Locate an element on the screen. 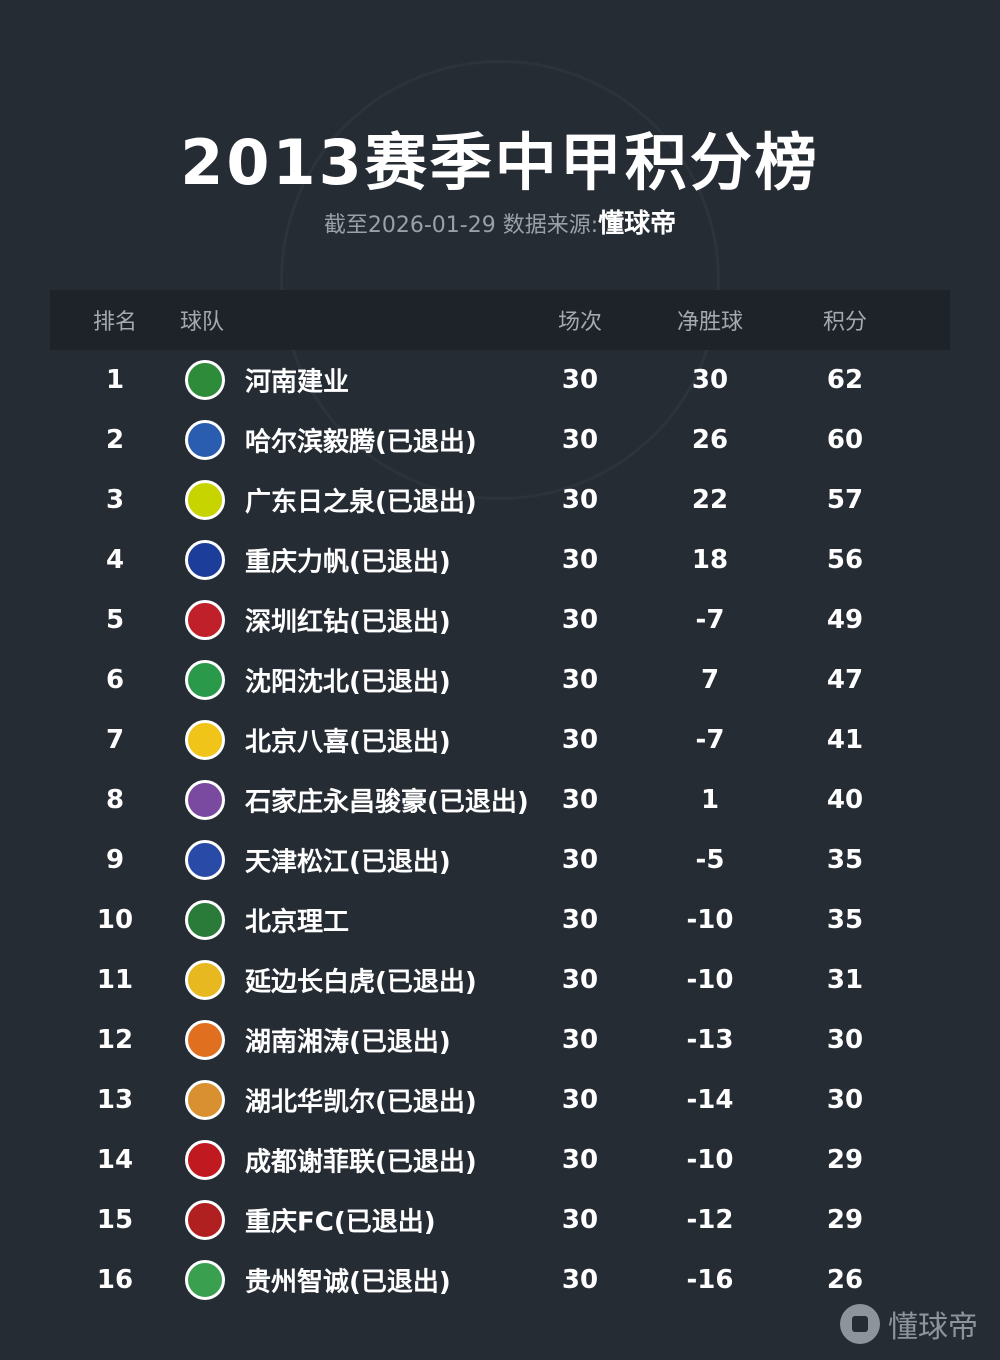 This screenshot has height=1360, width=1000. table-row: 12 湖南湘涛(已退出) 30 -13 30 is located at coordinates (500, 1040).